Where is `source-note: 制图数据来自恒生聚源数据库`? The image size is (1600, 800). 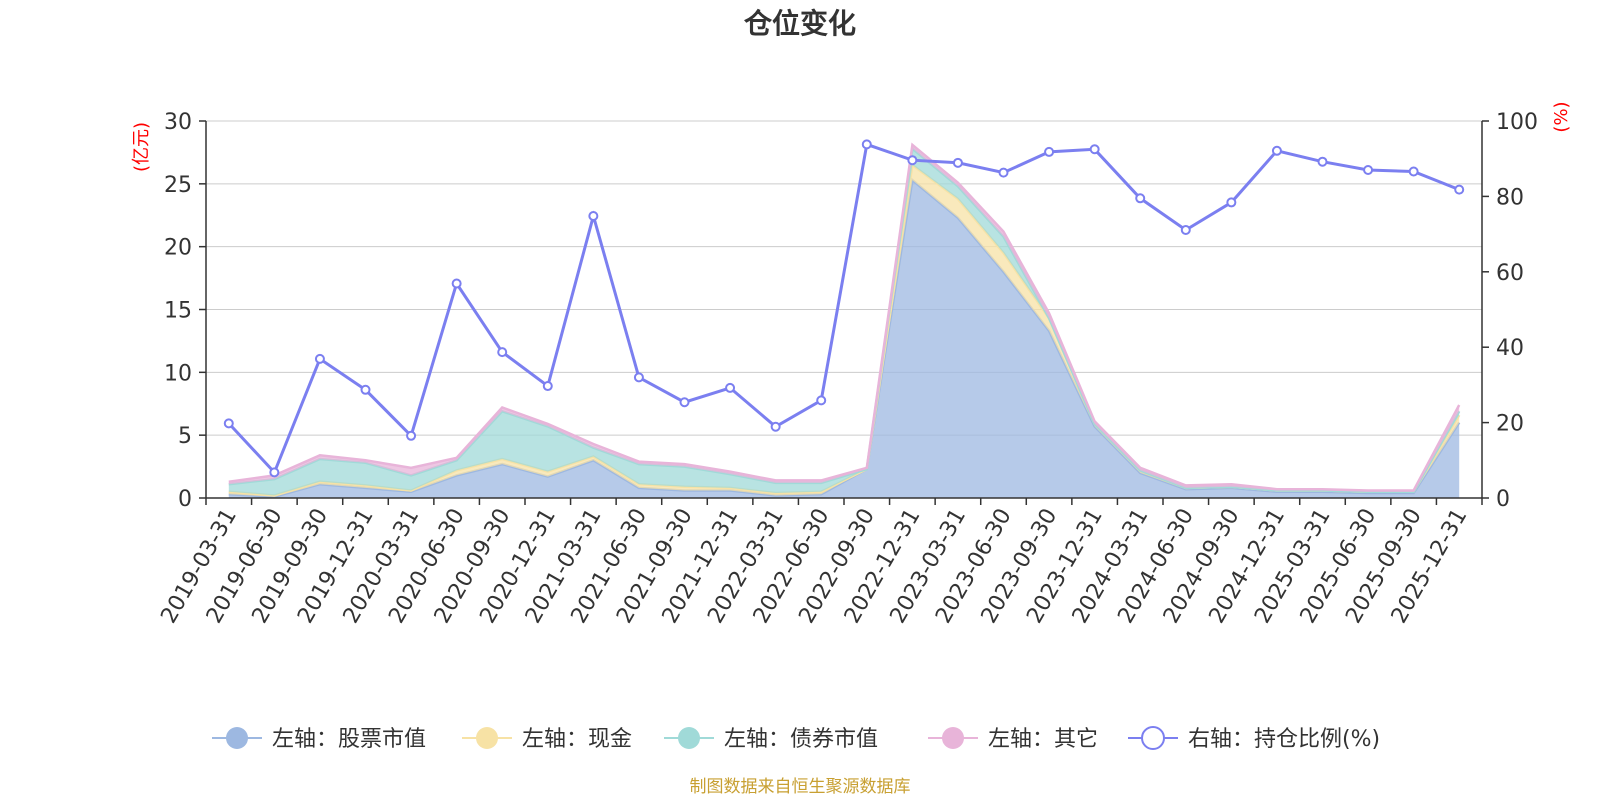 source-note: 制图数据来自恒生聚源数据库 is located at coordinates (800, 787).